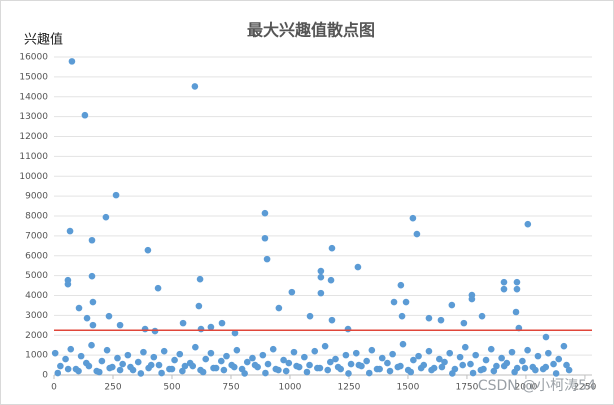 Image resolution: width=614 pixels, height=405 pixels. Describe the element at coordinates (349, 388) in the screenshot. I see `x-tick-label: 1250` at that location.